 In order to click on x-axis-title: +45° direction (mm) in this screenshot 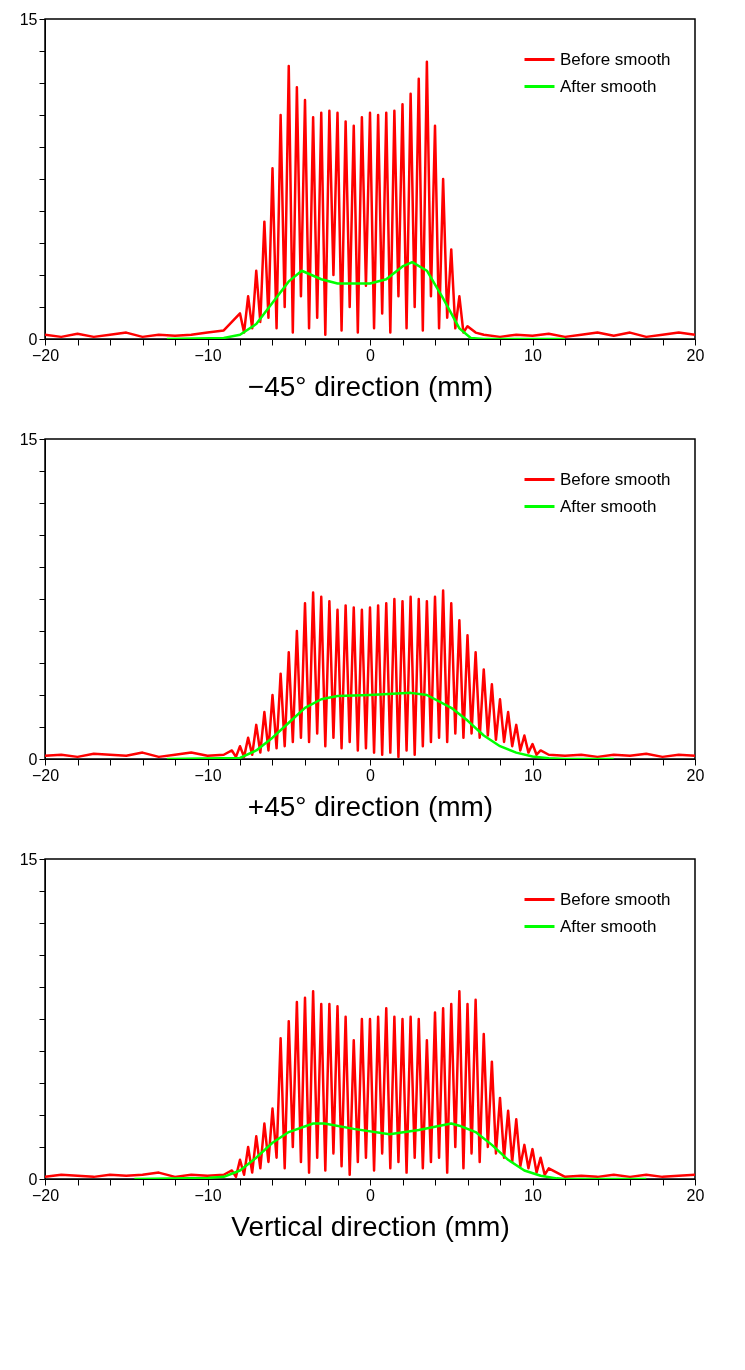, I will do `click(370, 806)`.